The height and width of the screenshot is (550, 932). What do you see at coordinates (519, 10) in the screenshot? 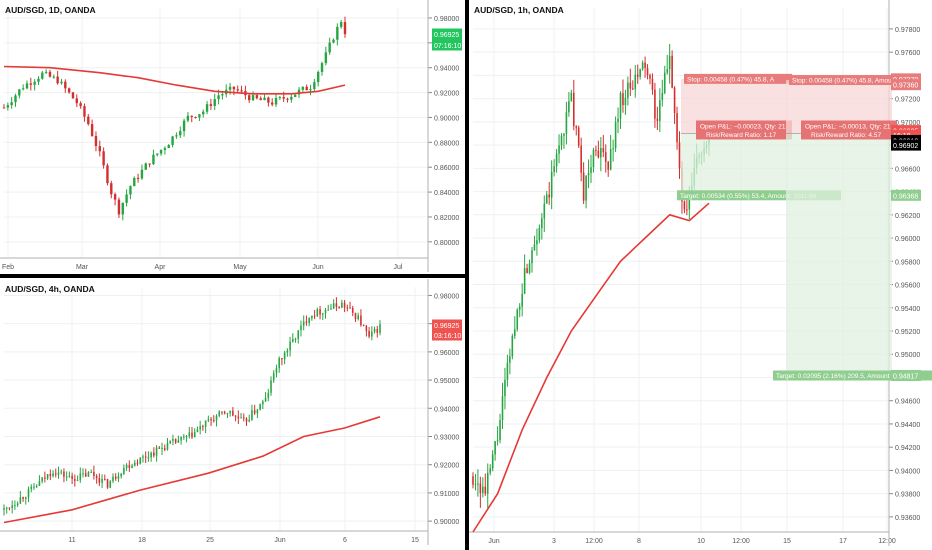
I see `chart-title: AUD/SGD, 1h, OANDA` at bounding box center [519, 10].